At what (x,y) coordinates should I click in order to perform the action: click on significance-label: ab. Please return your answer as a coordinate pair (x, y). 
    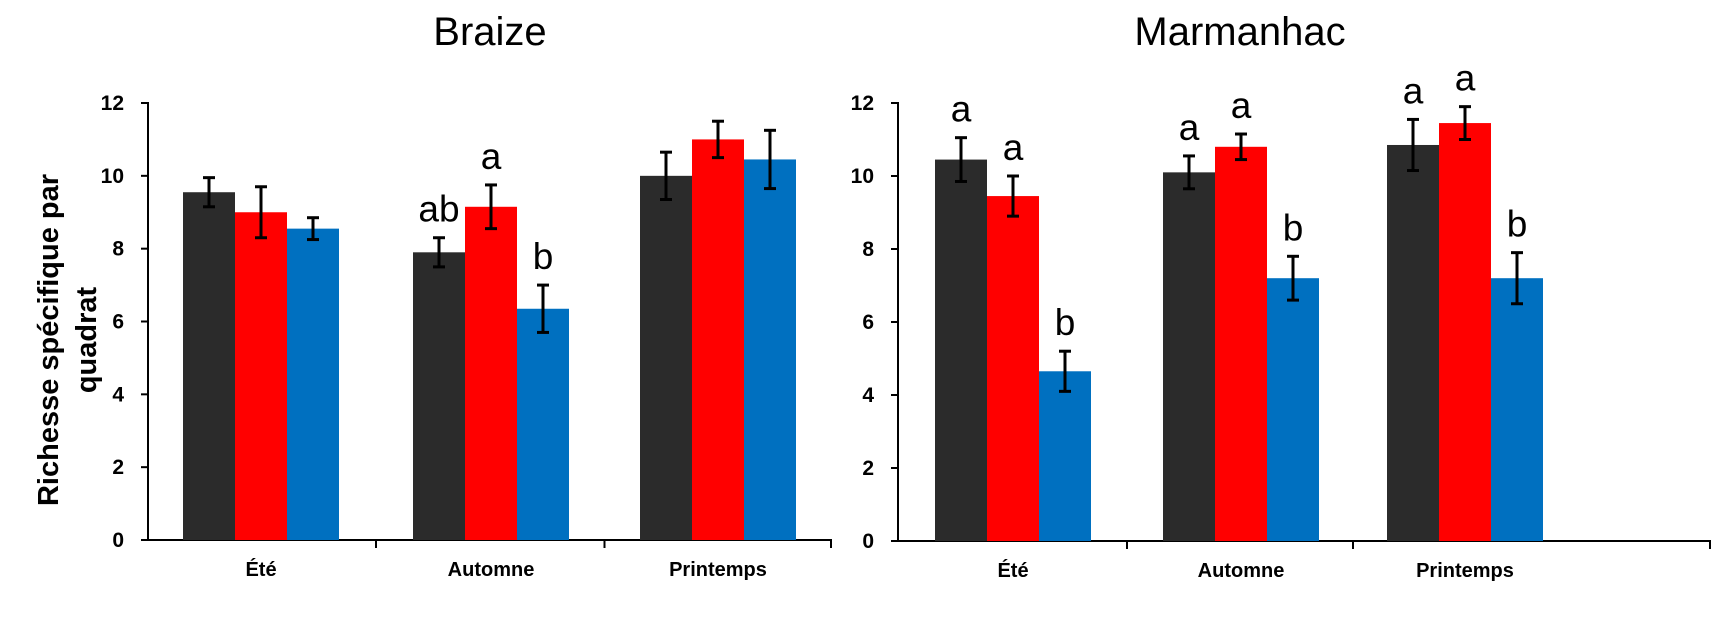
    Looking at the image, I should click on (438, 209).